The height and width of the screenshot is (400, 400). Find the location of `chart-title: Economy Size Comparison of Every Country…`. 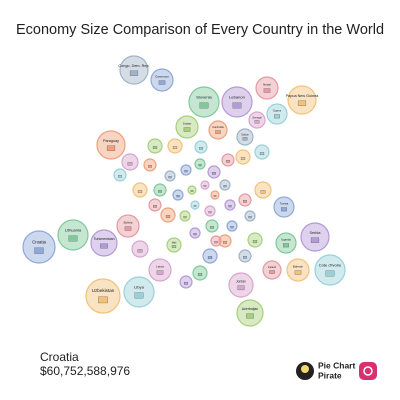

chart-title: Economy Size Comparison of Every Country… is located at coordinates (200, 30).